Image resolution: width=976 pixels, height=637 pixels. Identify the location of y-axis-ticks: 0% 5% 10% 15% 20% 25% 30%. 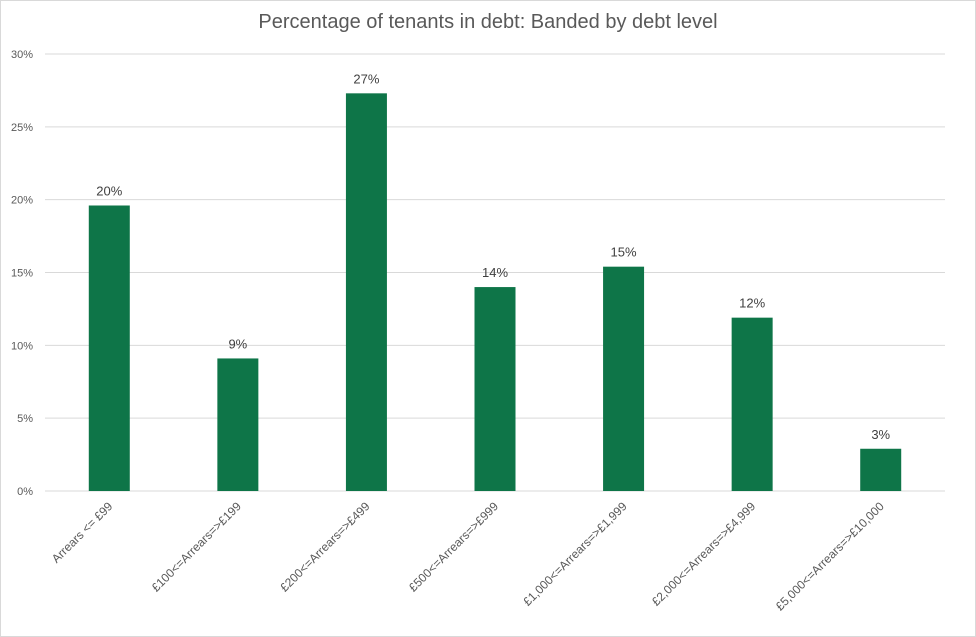
(22, 273).